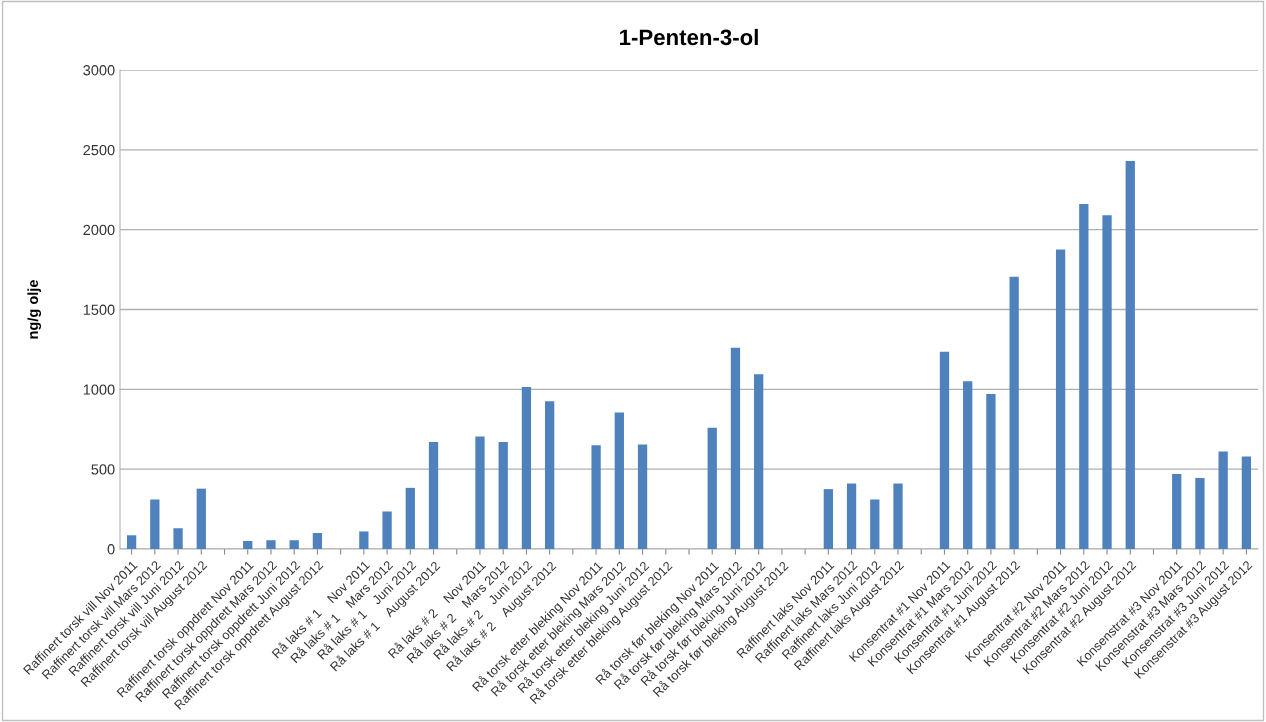 This screenshot has width=1266, height=722. I want to click on y-tick-label: 3000, so click(99, 70).